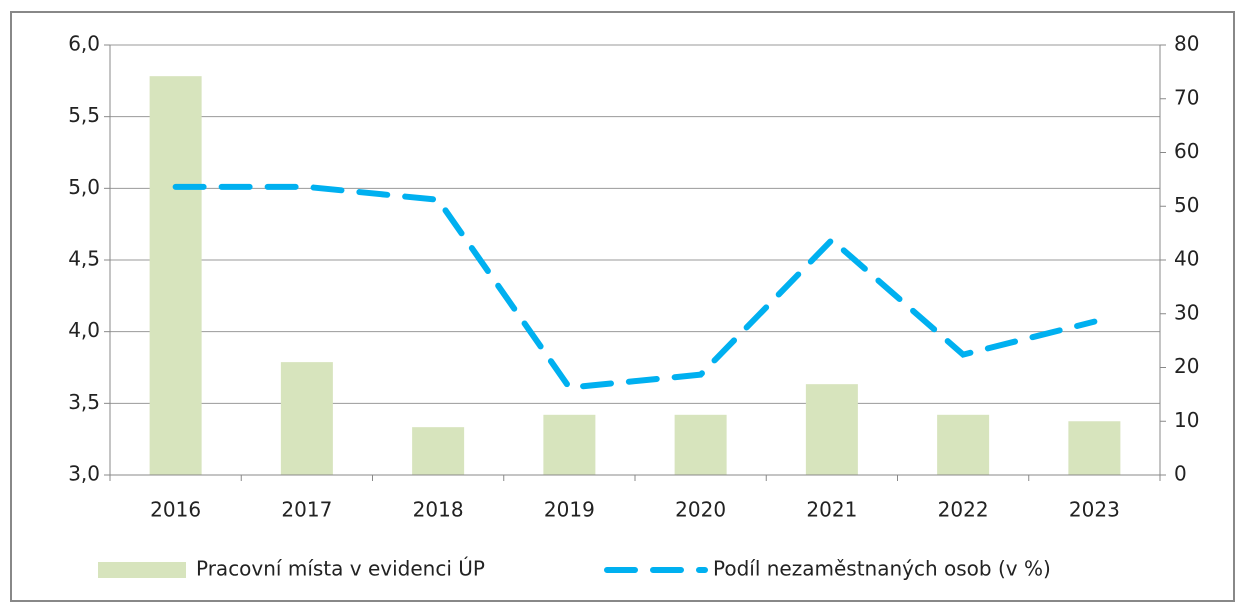 The image size is (1235, 602). Describe the element at coordinates (1186, 151) in the screenshot. I see `y2-tick-label: 60` at that location.